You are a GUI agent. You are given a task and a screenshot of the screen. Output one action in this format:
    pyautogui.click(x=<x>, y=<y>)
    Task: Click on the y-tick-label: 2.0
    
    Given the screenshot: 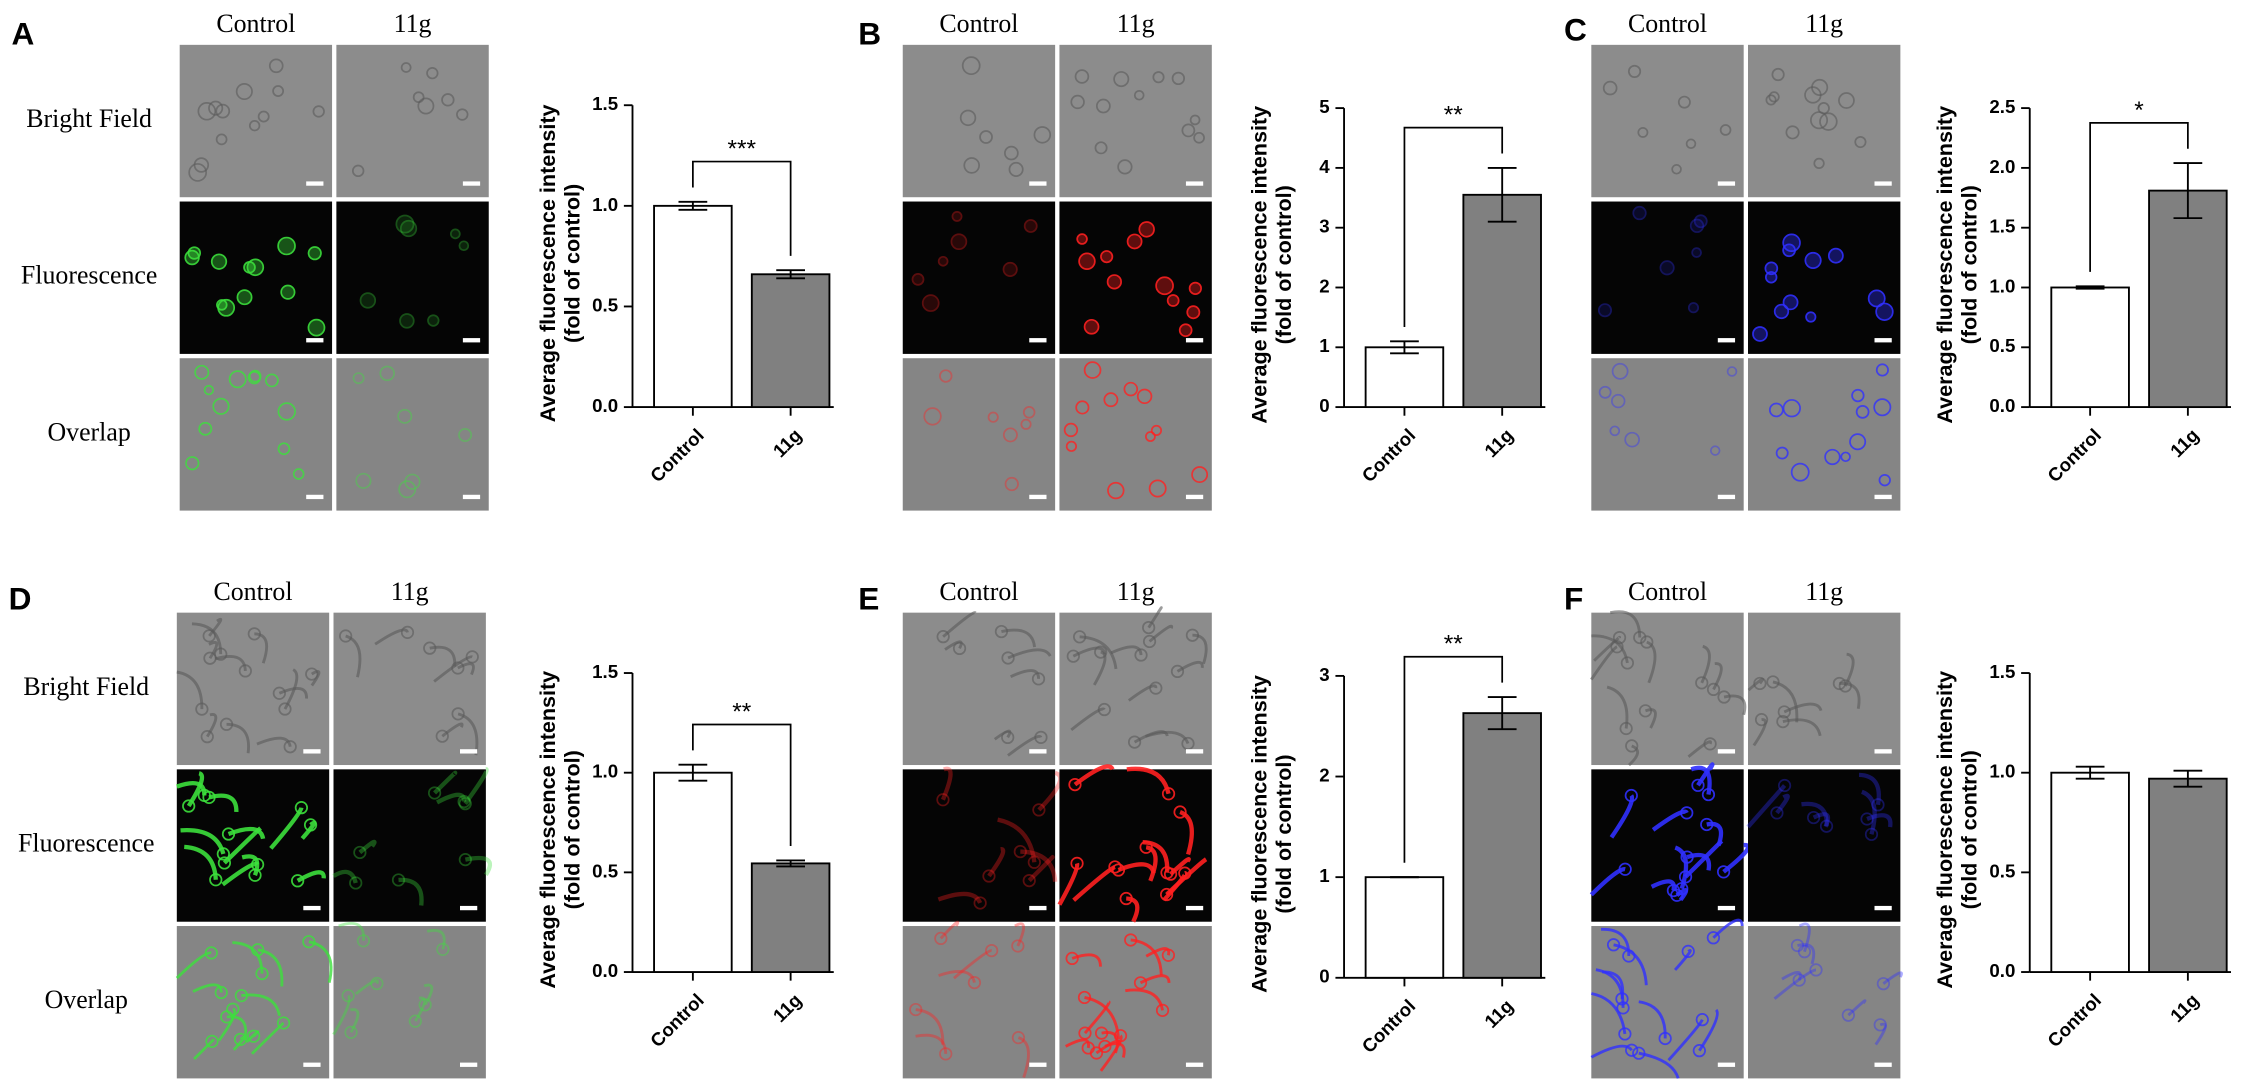 What is the action you would take?
    pyautogui.click(x=2002, y=166)
    